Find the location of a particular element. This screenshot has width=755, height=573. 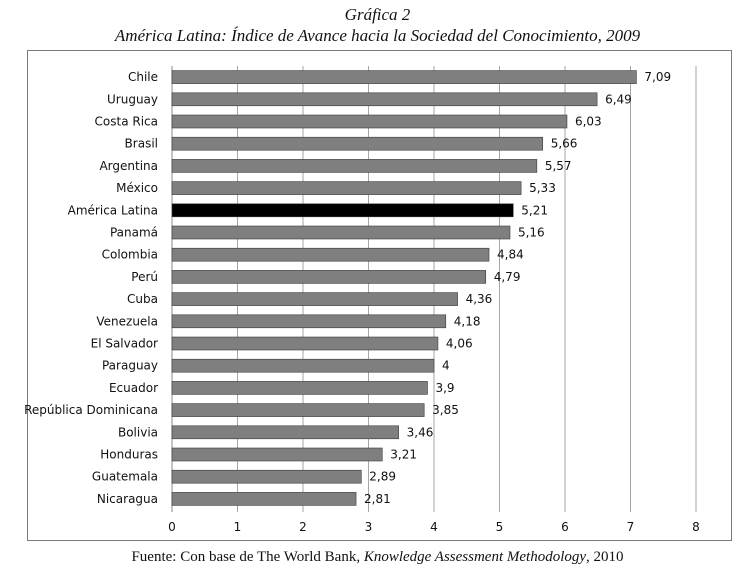

category-label: Brasil is located at coordinates (141, 144).